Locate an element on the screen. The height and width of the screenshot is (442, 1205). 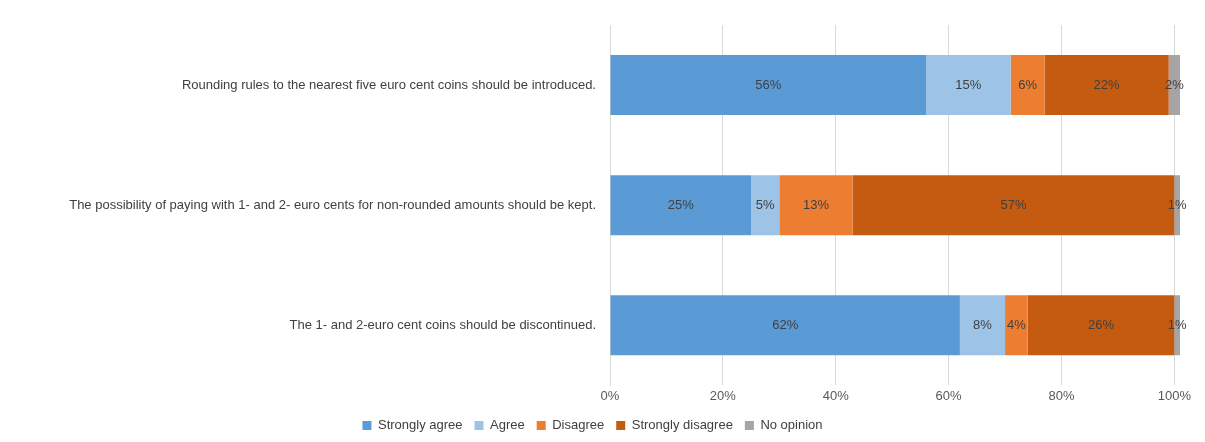
data-label: 13% is located at coordinates (816, 204).